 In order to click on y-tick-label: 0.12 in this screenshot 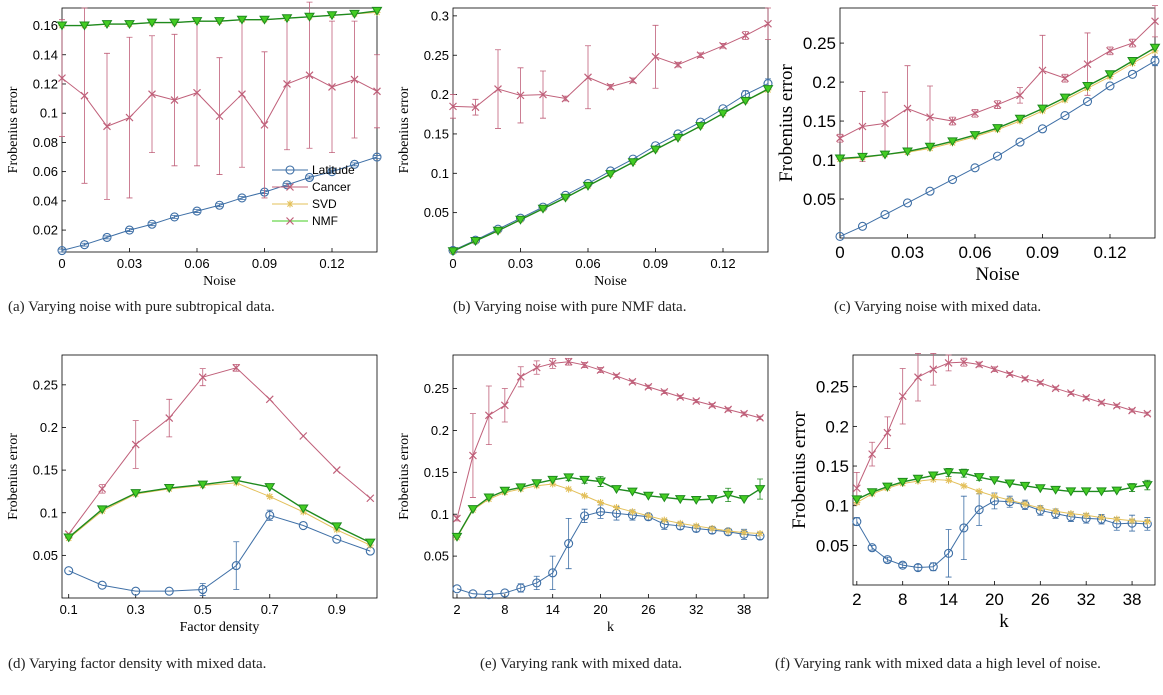, I will do `click(45, 84)`.